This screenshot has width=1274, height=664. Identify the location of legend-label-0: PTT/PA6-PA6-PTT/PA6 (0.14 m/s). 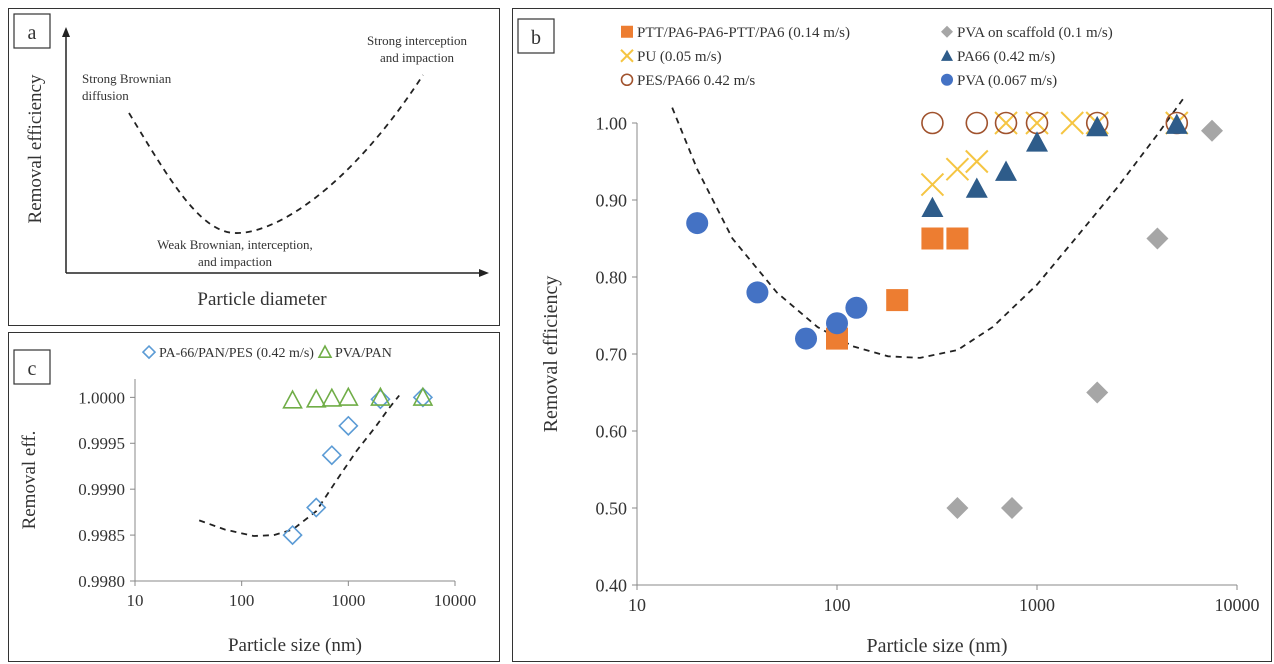
(743, 33).